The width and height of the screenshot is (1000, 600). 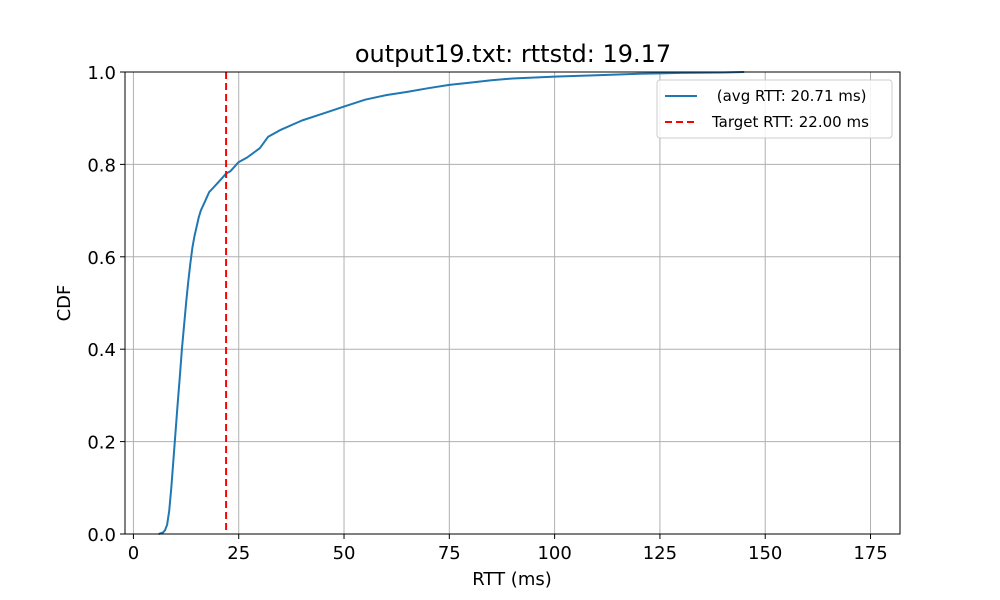 I want to click on x-tick-label: 75, so click(x=449, y=553).